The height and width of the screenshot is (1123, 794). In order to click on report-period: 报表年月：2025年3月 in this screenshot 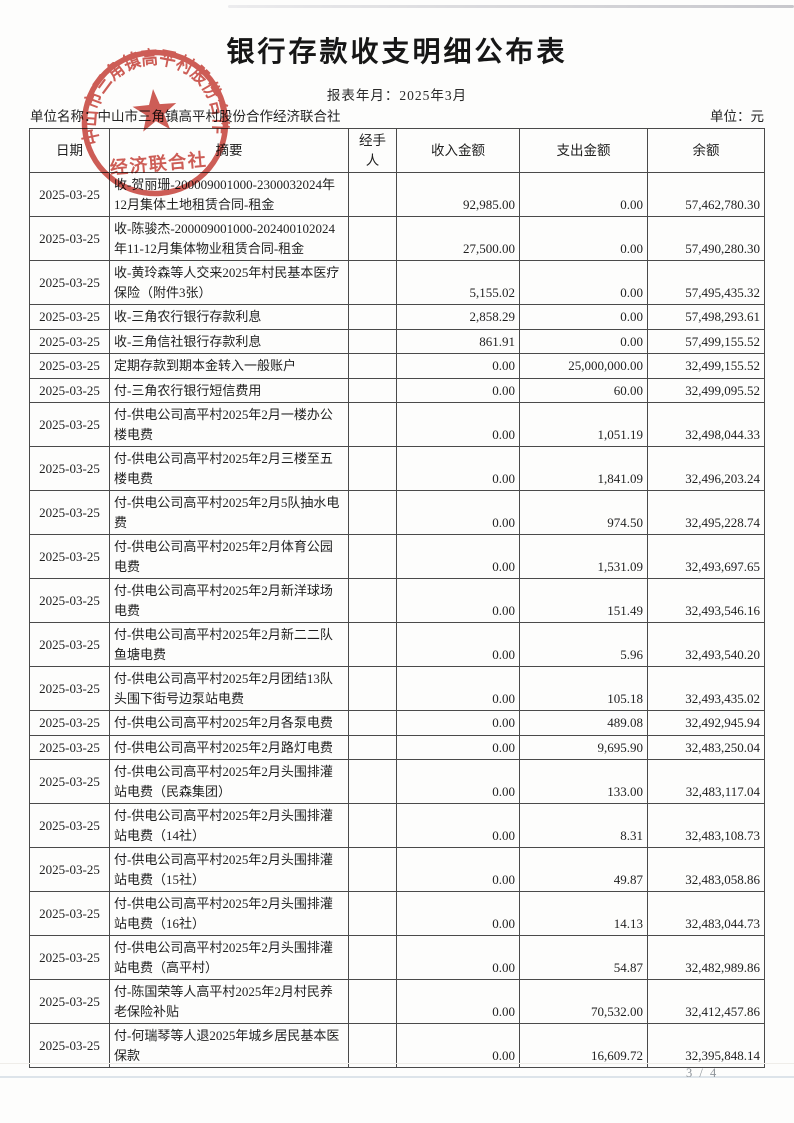, I will do `click(397, 94)`.